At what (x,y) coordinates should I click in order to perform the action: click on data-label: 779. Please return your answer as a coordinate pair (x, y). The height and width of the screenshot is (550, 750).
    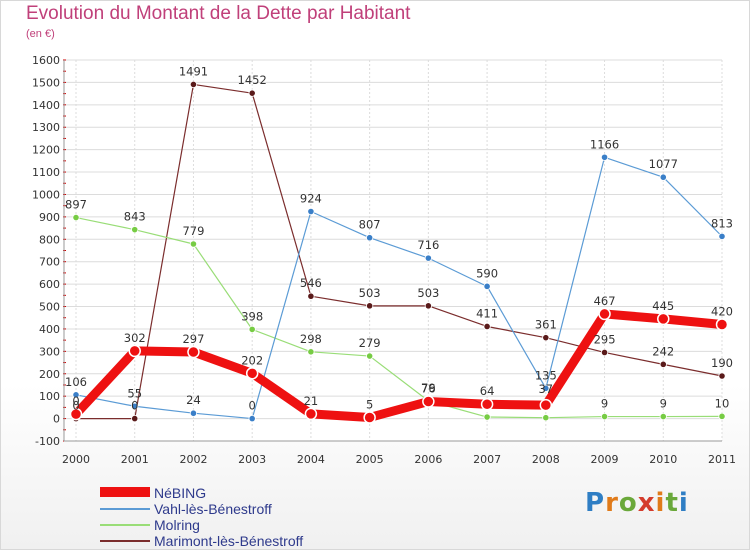
    Looking at the image, I should click on (193, 231).